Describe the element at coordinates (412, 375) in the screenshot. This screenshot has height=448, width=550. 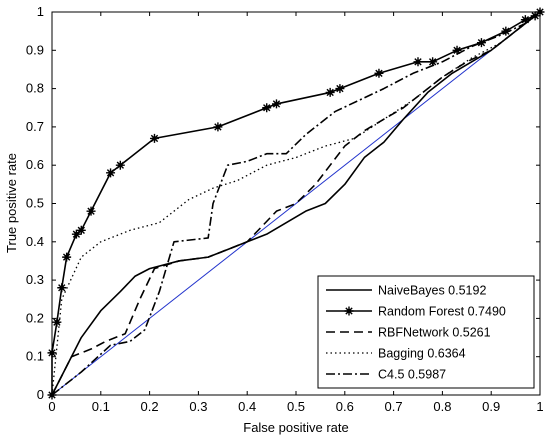
I see `legend-label: C4.5 0.5987` at that location.